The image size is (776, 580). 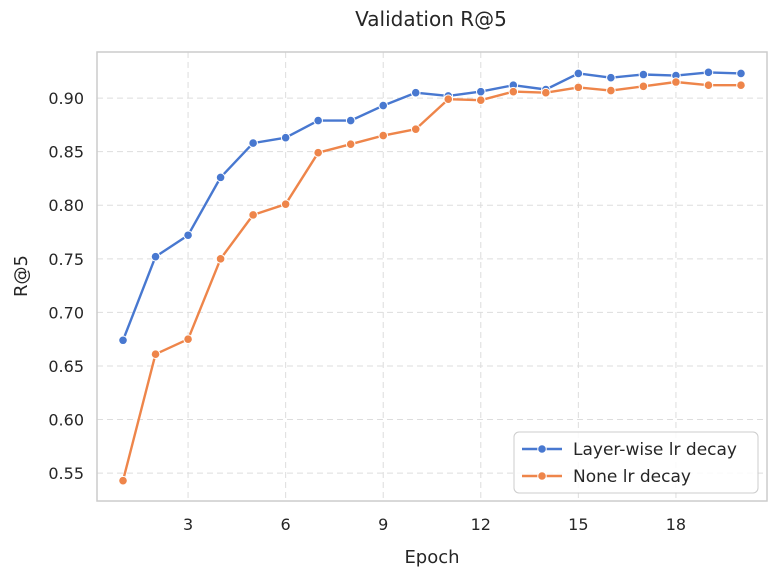 What do you see at coordinates (434, 524) in the screenshot?
I see `x-axis-ticks: 3 6 9 12 15 18` at bounding box center [434, 524].